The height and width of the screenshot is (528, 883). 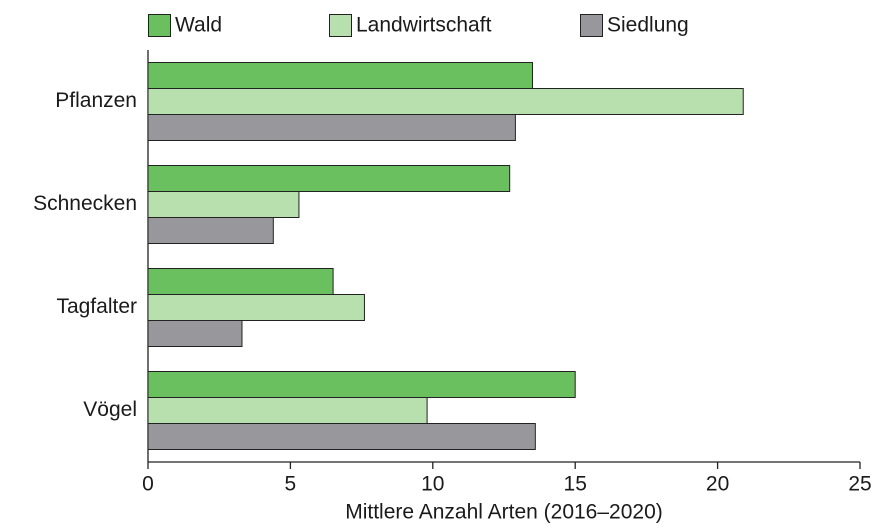 I want to click on y-tick-label: Schnecken, so click(x=85, y=203).